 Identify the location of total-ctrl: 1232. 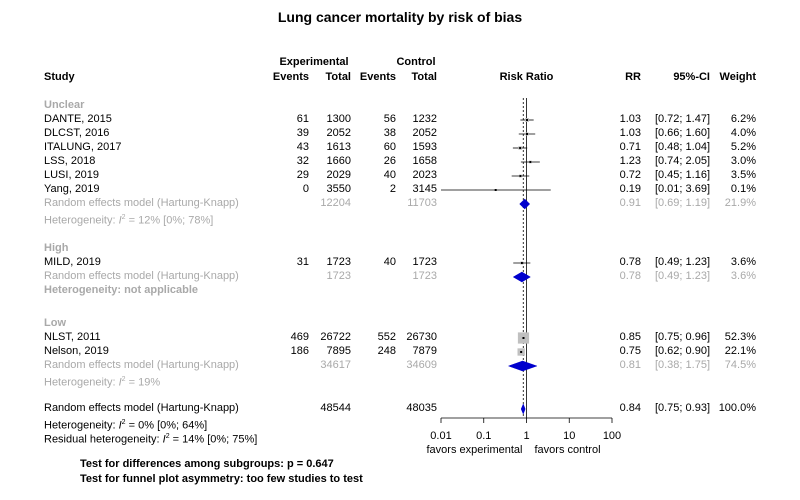
(424, 119).